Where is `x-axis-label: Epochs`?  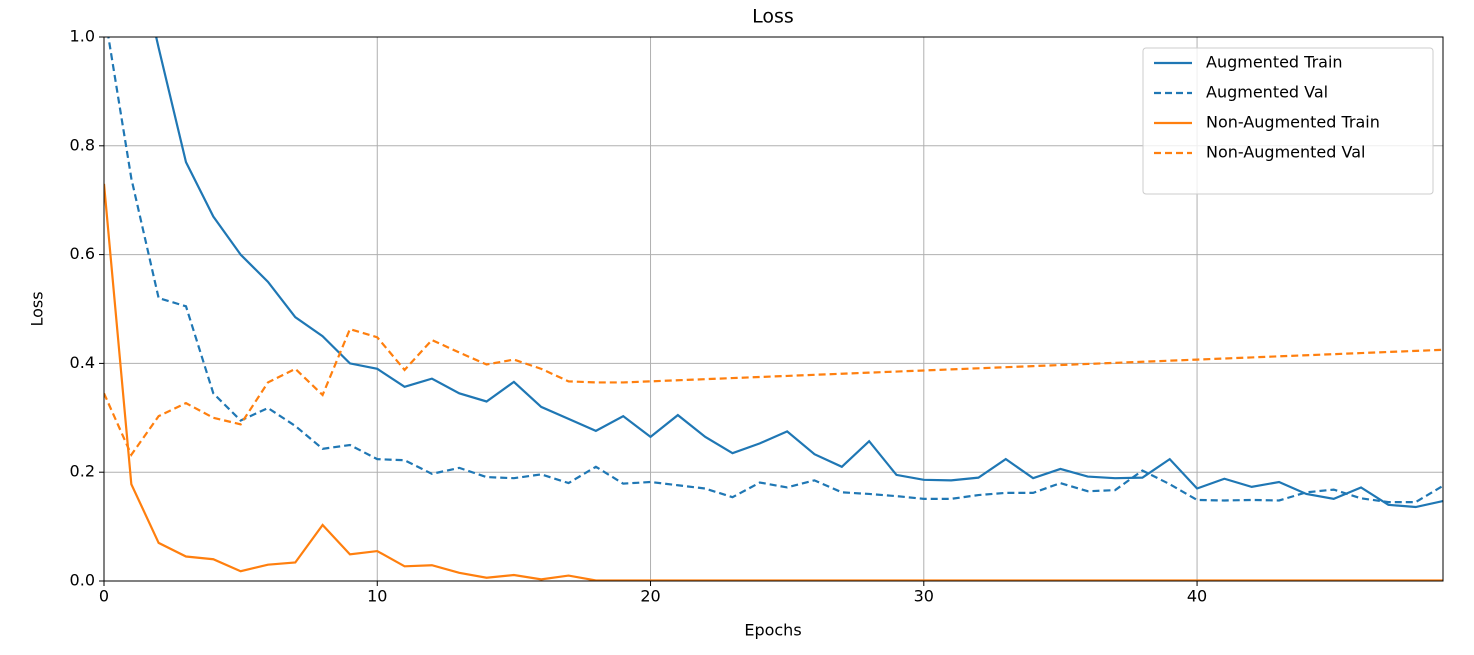 x-axis-label: Epochs is located at coordinates (772, 630).